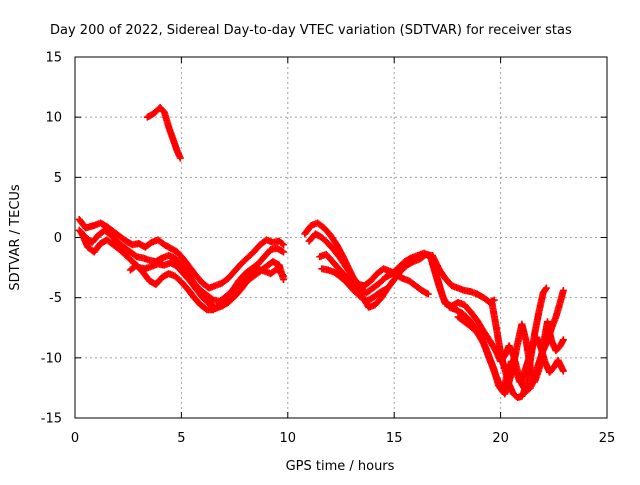  I want to click on x-tick-label: 5, so click(181, 438).